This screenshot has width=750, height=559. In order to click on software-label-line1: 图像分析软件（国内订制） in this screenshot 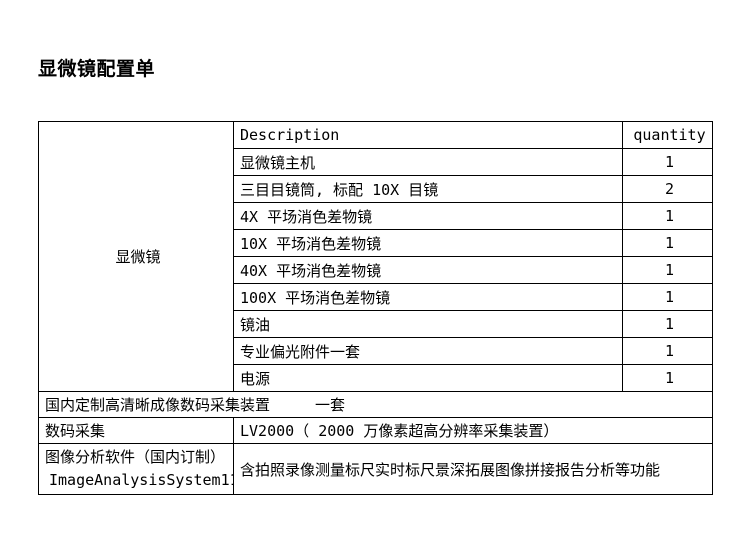, I will do `click(135, 457)`.